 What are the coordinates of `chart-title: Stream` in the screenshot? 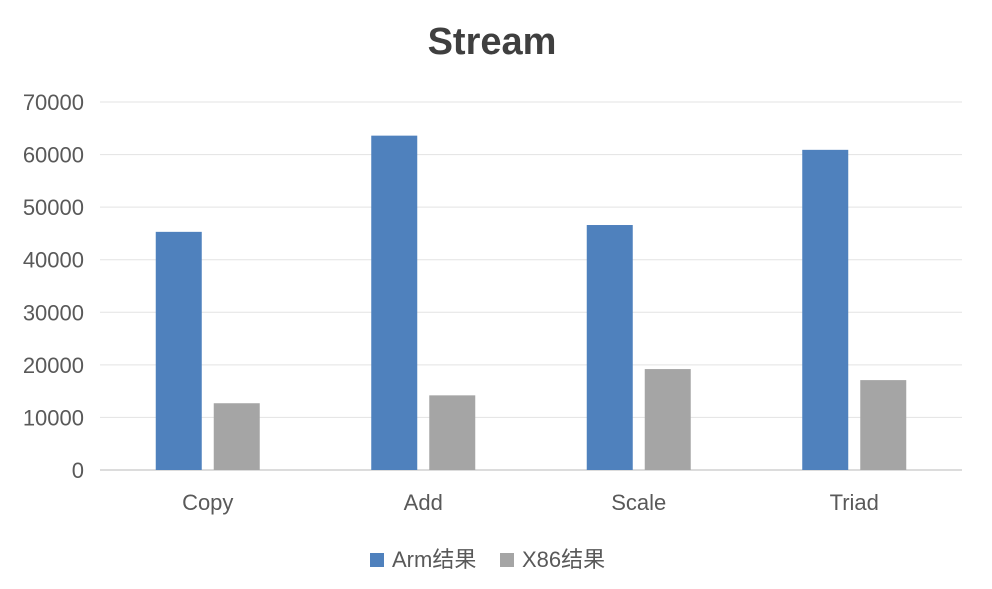 It's located at (492, 42).